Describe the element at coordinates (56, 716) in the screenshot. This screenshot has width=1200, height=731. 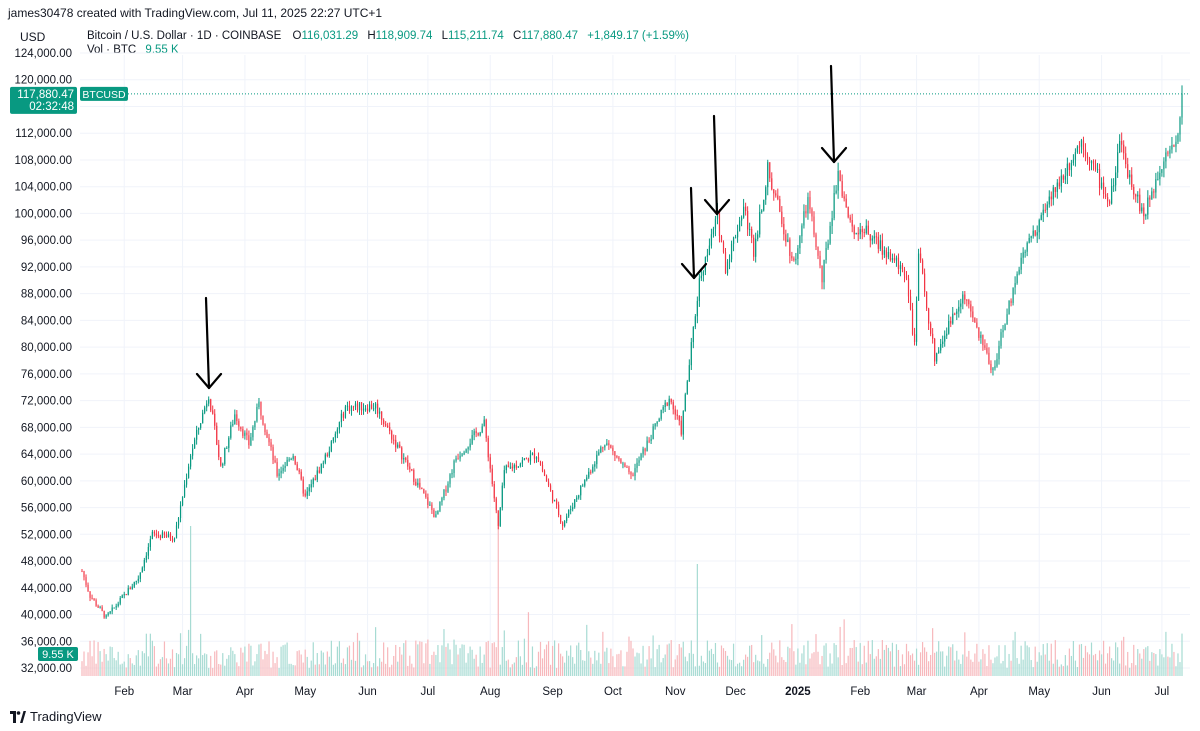
I see `tradingview-brand: TradingView` at that location.